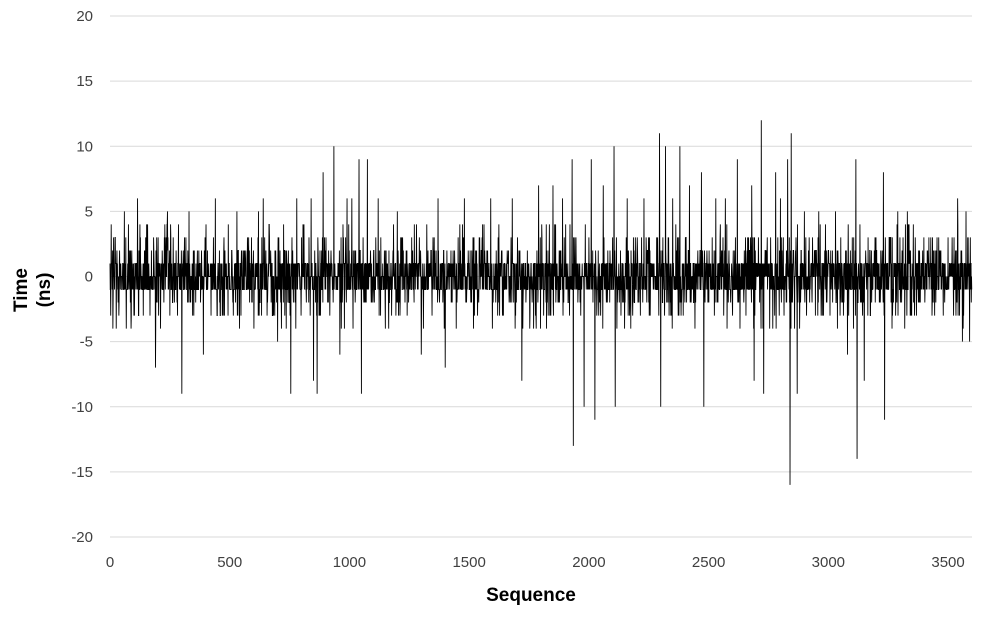 The image size is (1002, 618). What do you see at coordinates (468, 562) in the screenshot?
I see `x-tick-label: 1500` at bounding box center [468, 562].